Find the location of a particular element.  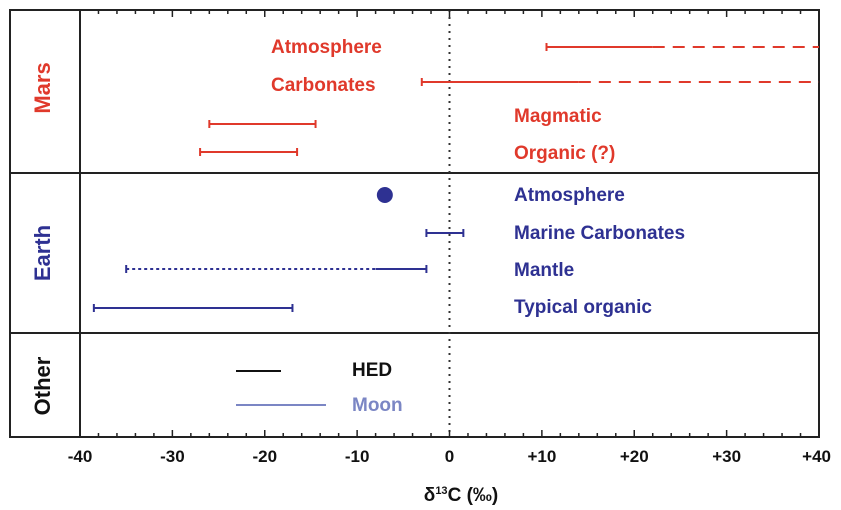

x-axis-label-suffix: C (‰) is located at coordinates (473, 495).